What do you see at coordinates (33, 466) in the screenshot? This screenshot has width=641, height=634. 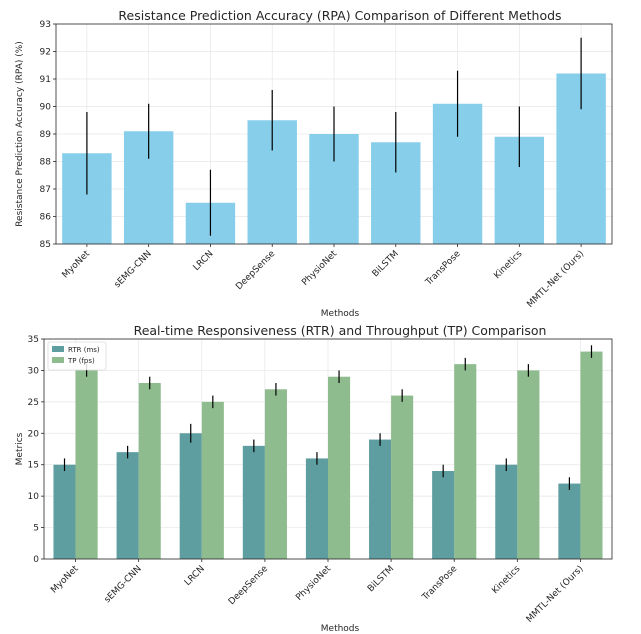 I see `y-tick-label: 15` at bounding box center [33, 466].